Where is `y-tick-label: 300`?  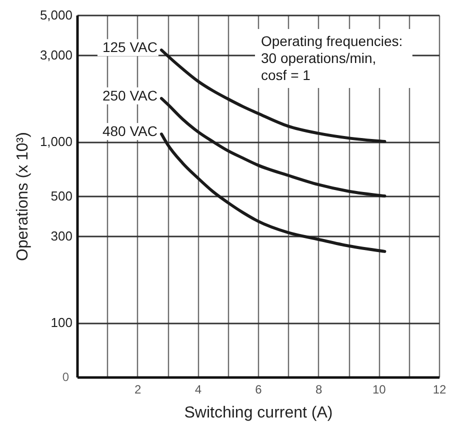 y-tick-label: 300 is located at coordinates (61, 236).